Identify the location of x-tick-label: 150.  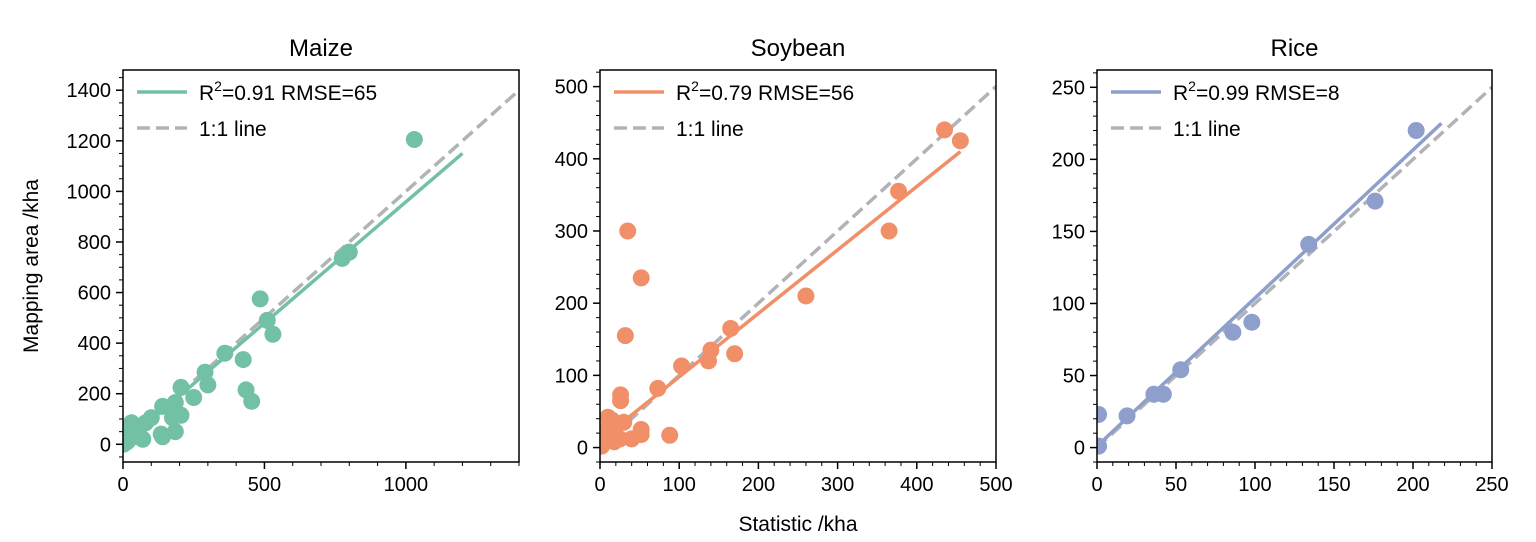
(1333, 485).